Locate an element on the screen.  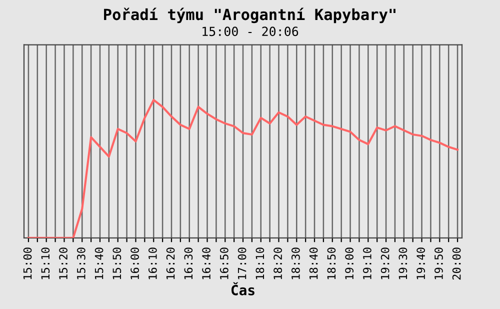
x-tick-label: 18:20 is located at coordinates (278, 264).